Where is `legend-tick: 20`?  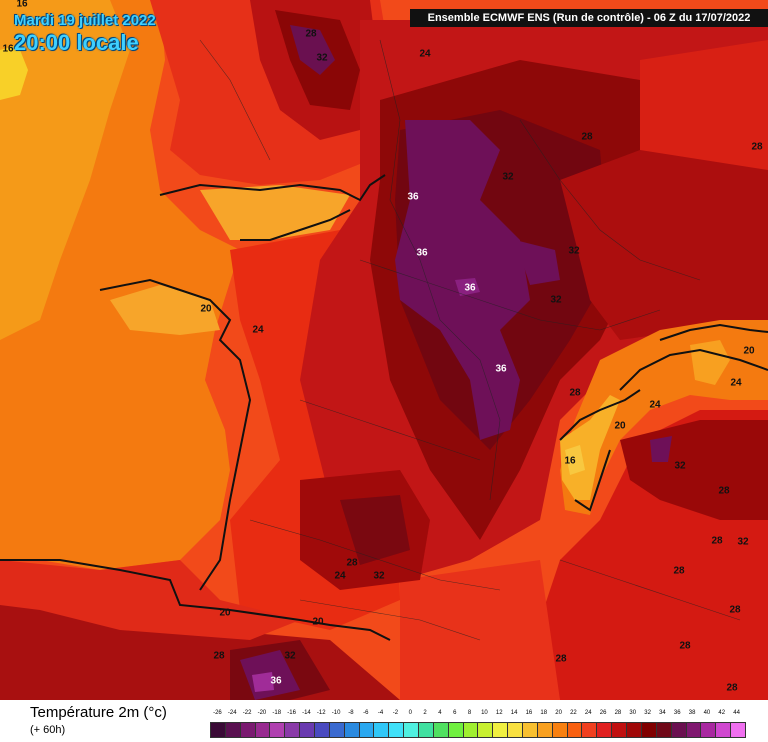 legend-tick: 20 is located at coordinates (558, 713).